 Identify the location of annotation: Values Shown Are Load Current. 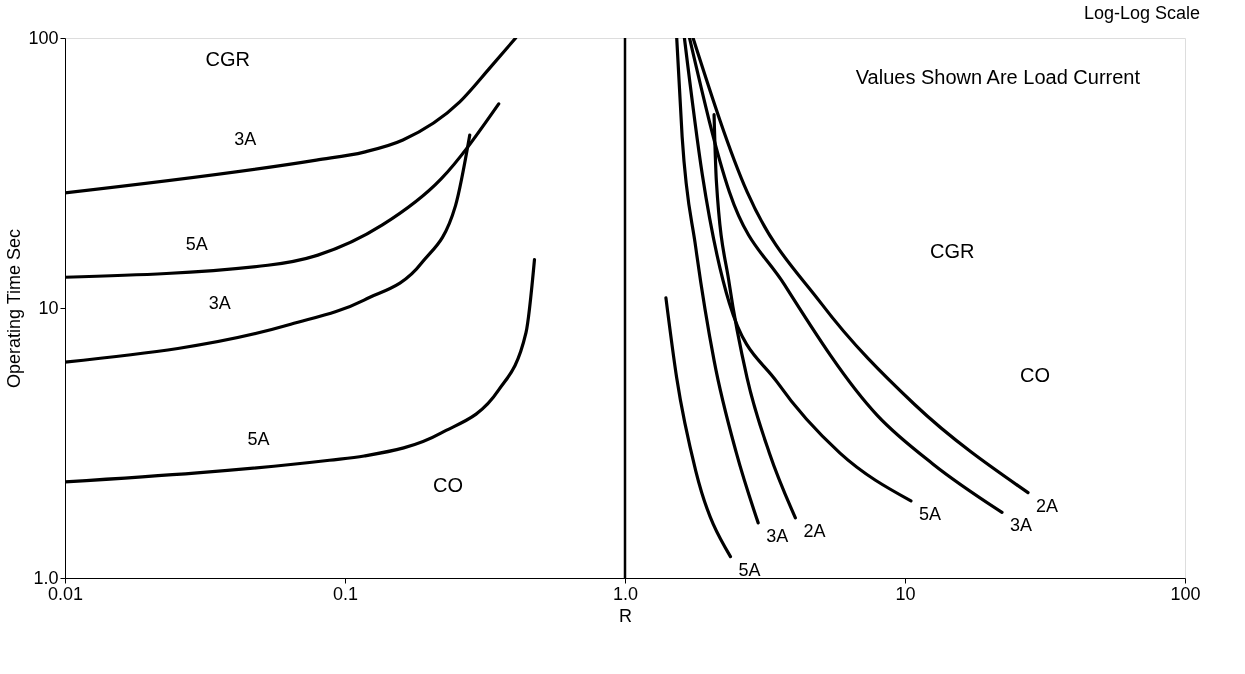
(998, 77).